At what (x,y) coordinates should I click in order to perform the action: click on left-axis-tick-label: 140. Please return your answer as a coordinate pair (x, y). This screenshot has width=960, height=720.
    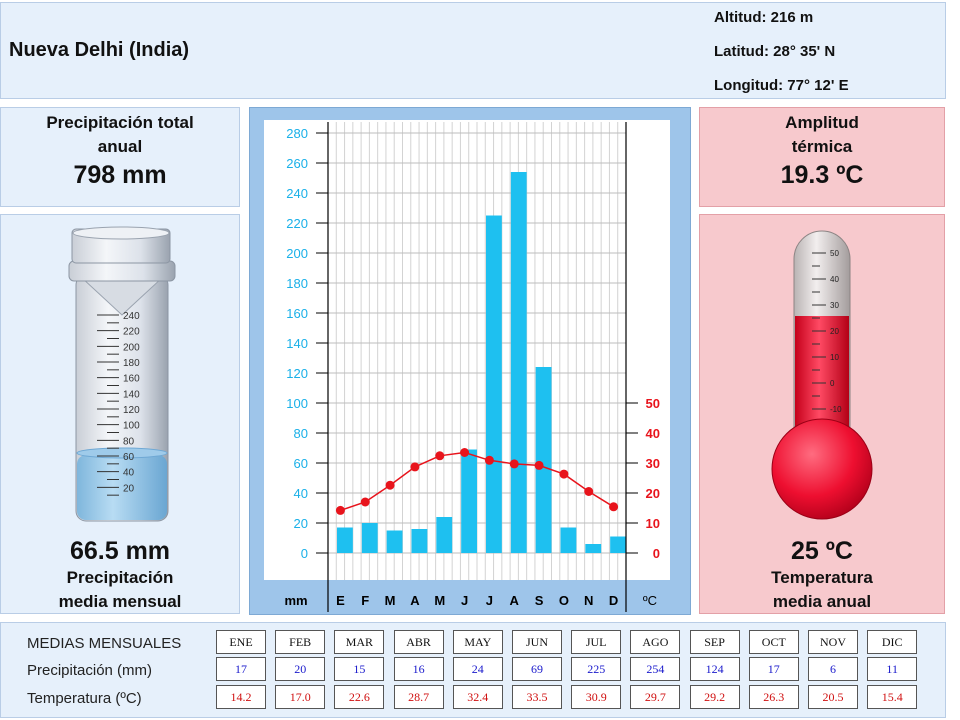
    Looking at the image, I should click on (297, 343).